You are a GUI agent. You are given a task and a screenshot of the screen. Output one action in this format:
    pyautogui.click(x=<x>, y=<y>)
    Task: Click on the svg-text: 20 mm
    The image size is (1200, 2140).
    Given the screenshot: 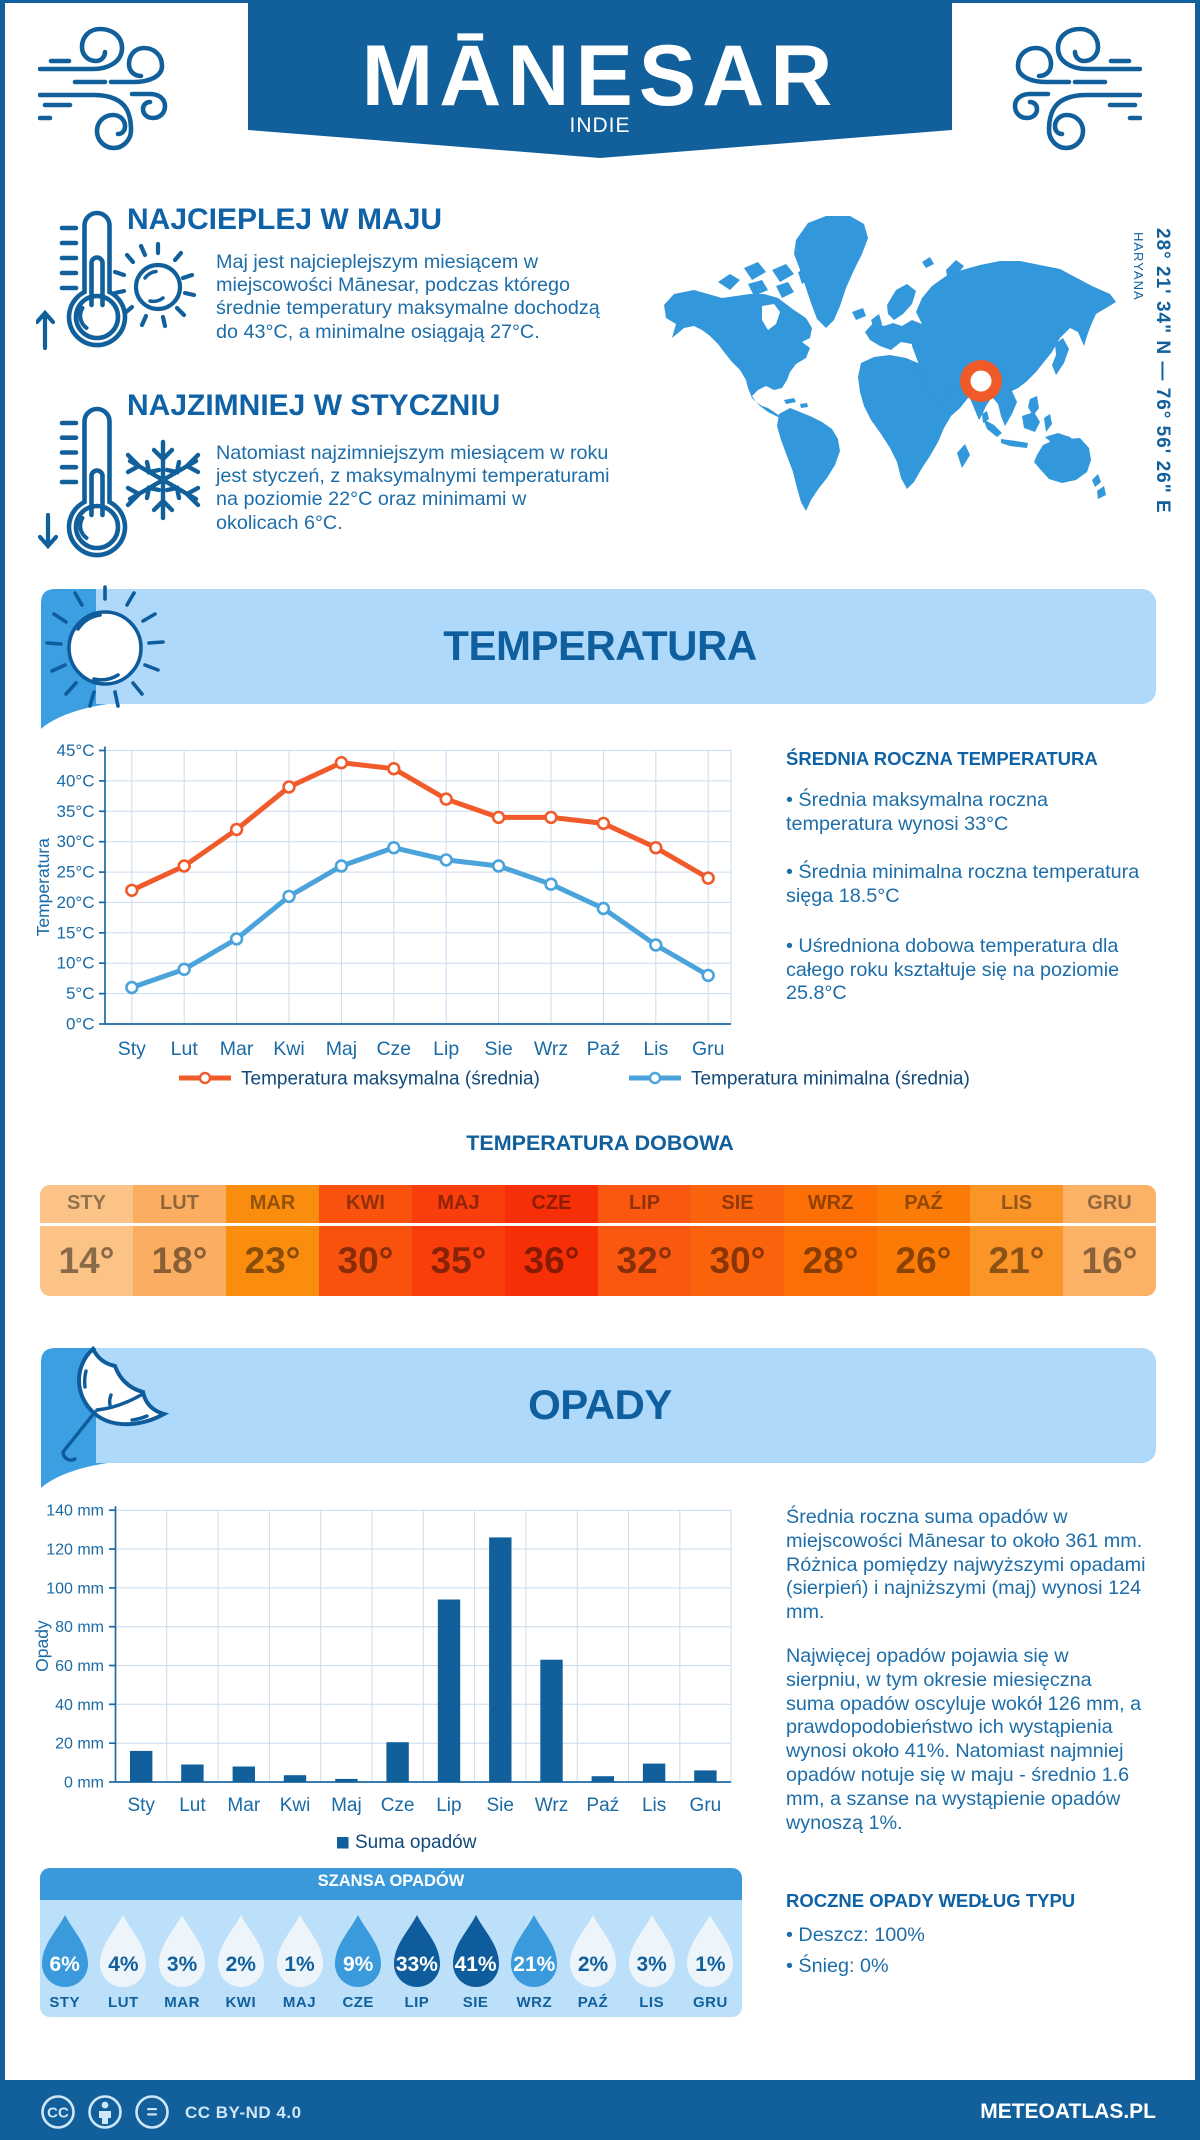 What is the action you would take?
    pyautogui.click(x=79, y=1744)
    